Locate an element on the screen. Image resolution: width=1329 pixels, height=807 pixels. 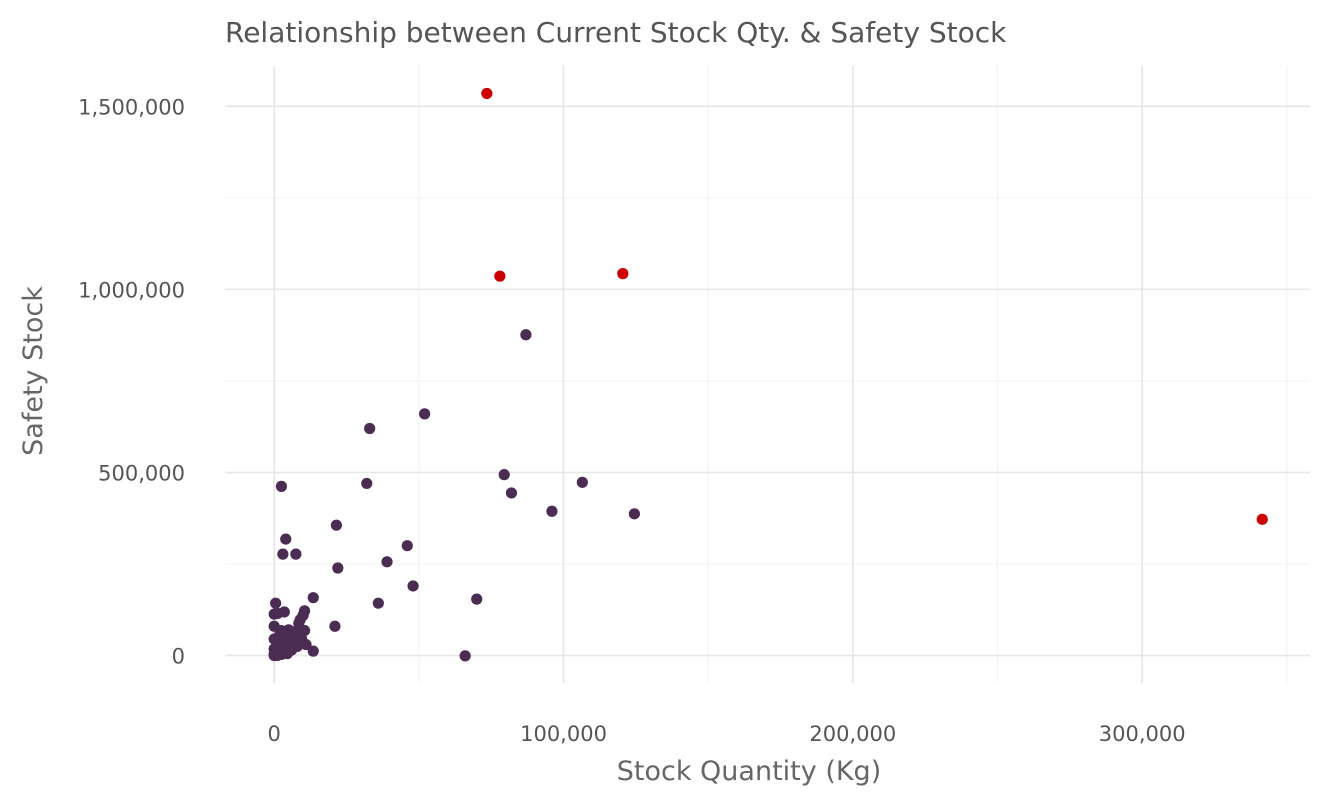
x-tick-label: 200,000 is located at coordinates (852, 734).